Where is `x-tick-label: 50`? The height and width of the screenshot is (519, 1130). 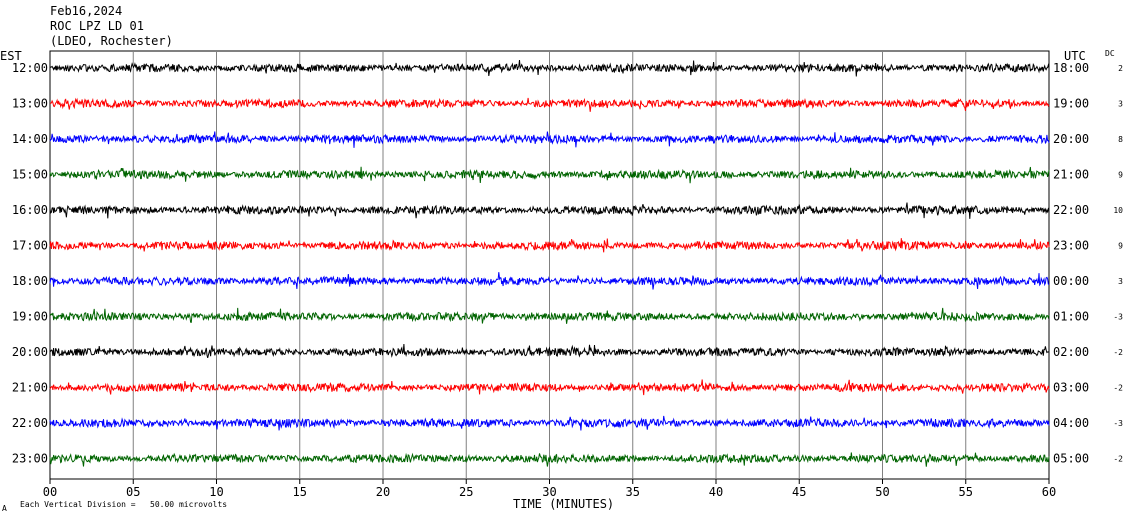
x-tick-label: 50 is located at coordinates (882, 492).